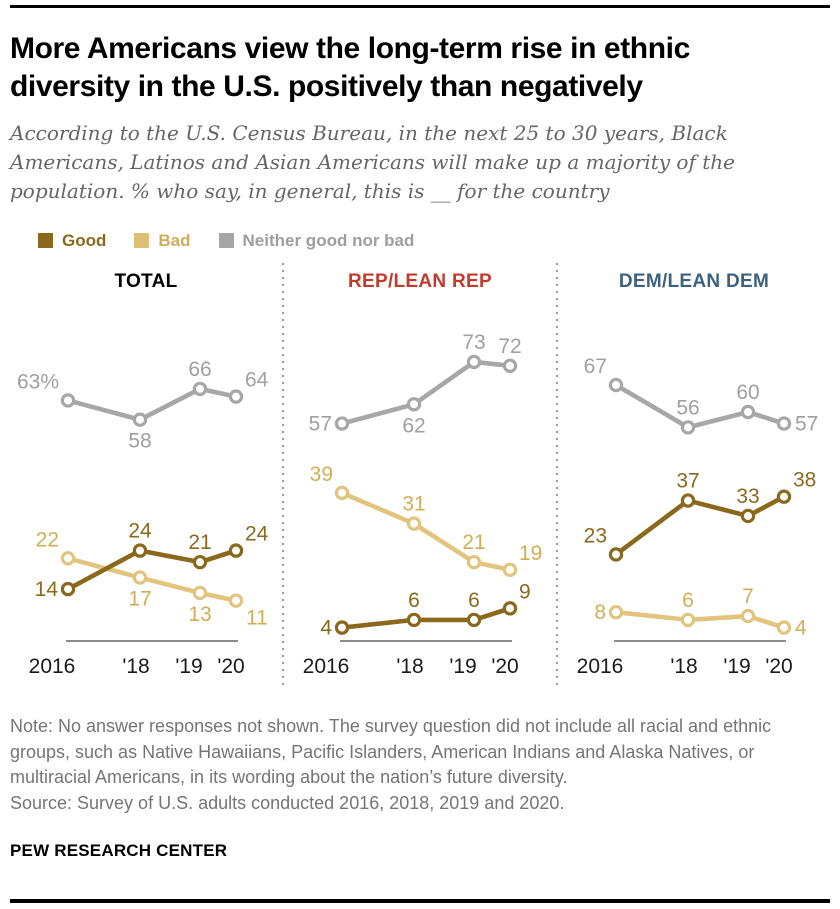 The height and width of the screenshot is (909, 840). Describe the element at coordinates (47, 589) in the screenshot. I see `good-value-label: 14` at that location.